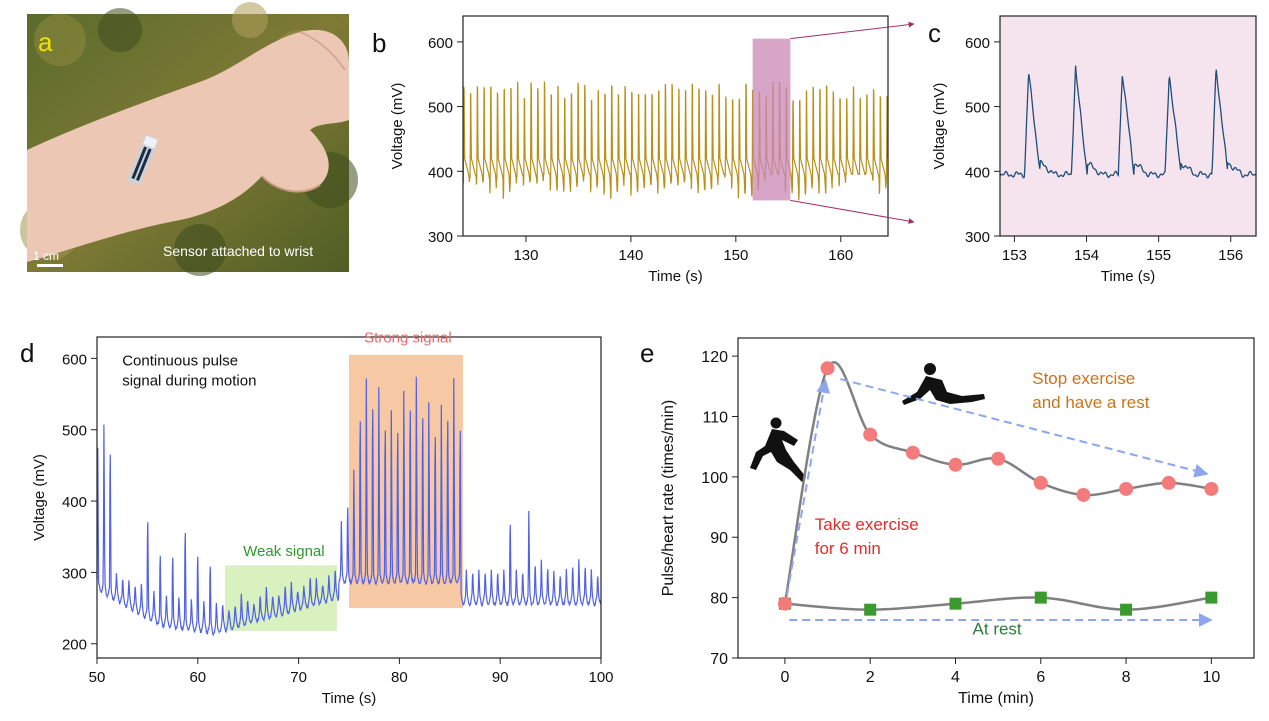 This screenshot has height=721, width=1269. Describe the element at coordinates (1158, 255) in the screenshot. I see `x-tick-label: 155` at that location.